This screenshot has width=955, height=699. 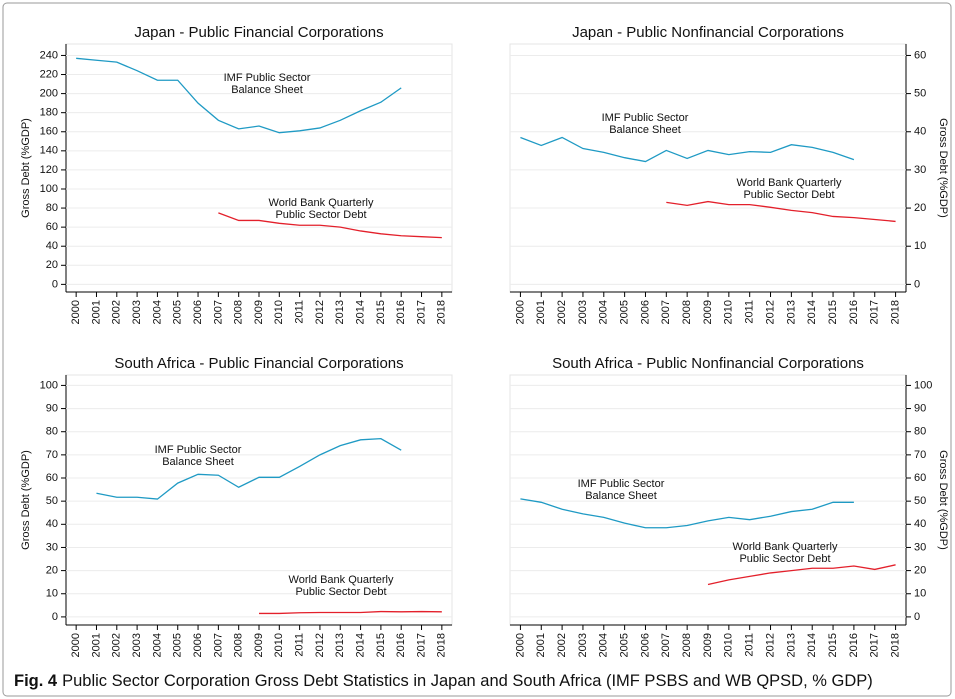 I want to click on y-tick-label: 200, so click(x=49, y=94).